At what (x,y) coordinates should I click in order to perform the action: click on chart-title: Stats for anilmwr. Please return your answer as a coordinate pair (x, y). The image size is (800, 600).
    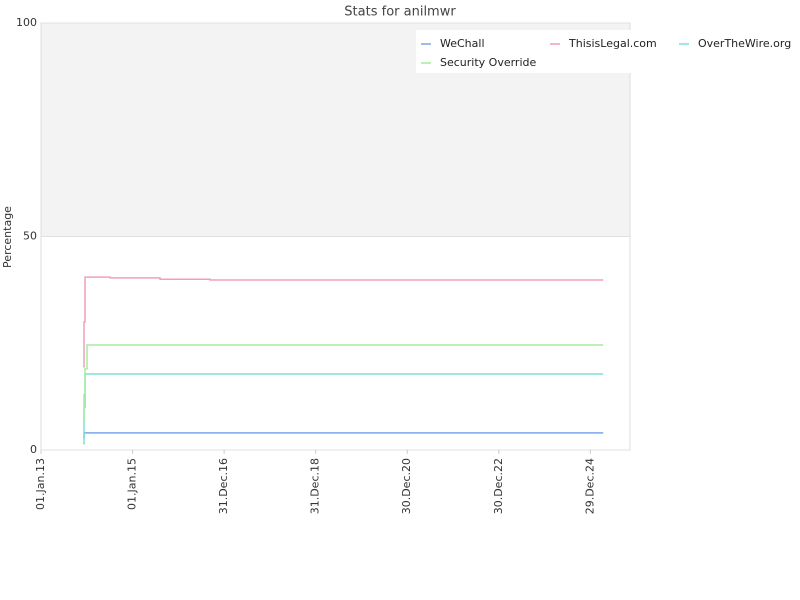
    Looking at the image, I should click on (400, 12).